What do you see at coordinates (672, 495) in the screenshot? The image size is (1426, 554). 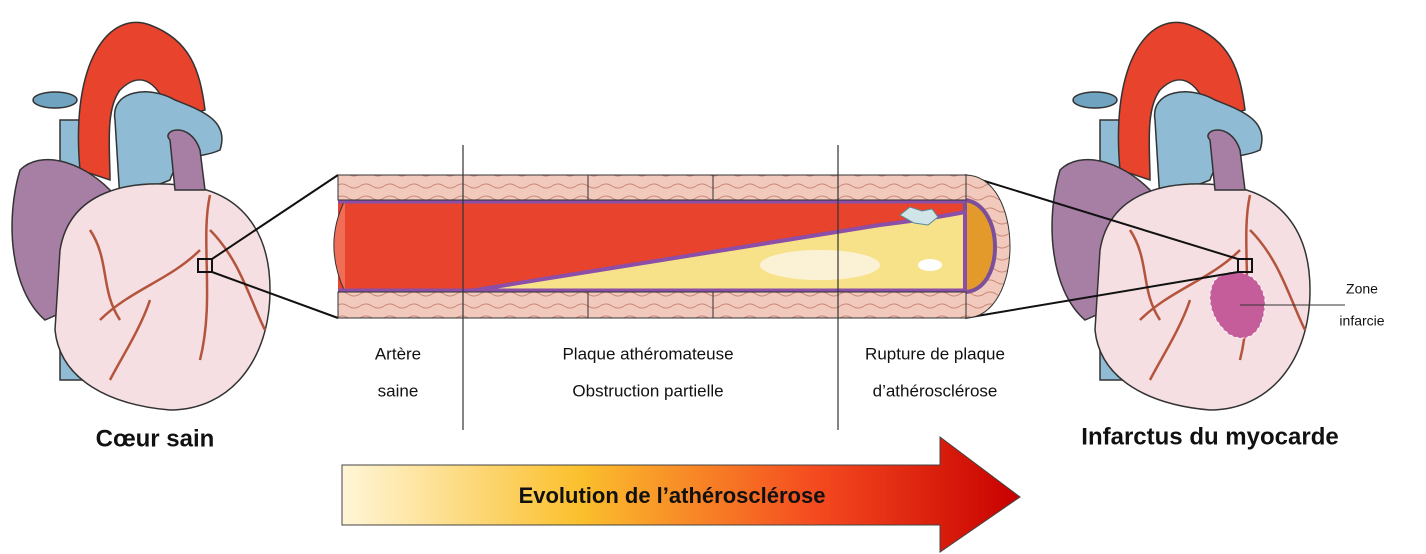 I see `arrow-label: Evolution de l’athérosclérose` at bounding box center [672, 495].